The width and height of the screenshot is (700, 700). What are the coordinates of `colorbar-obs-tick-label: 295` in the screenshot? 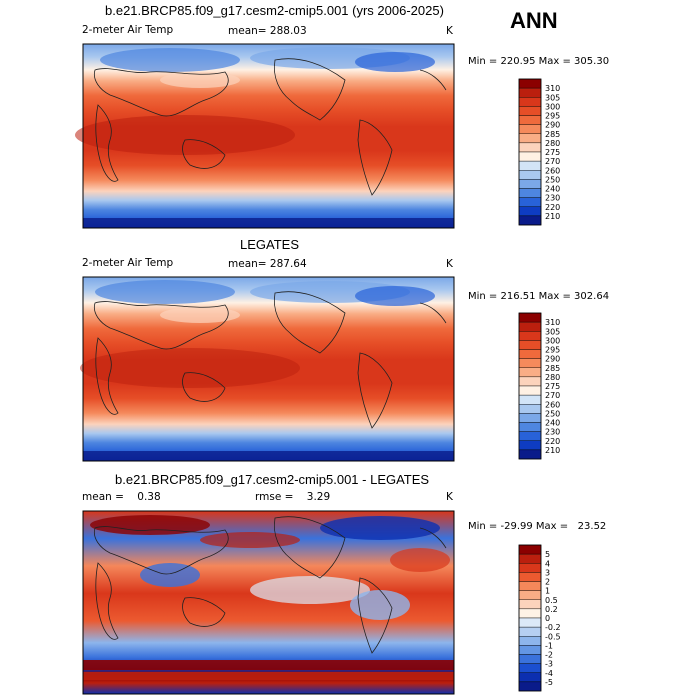 It's located at (552, 350).